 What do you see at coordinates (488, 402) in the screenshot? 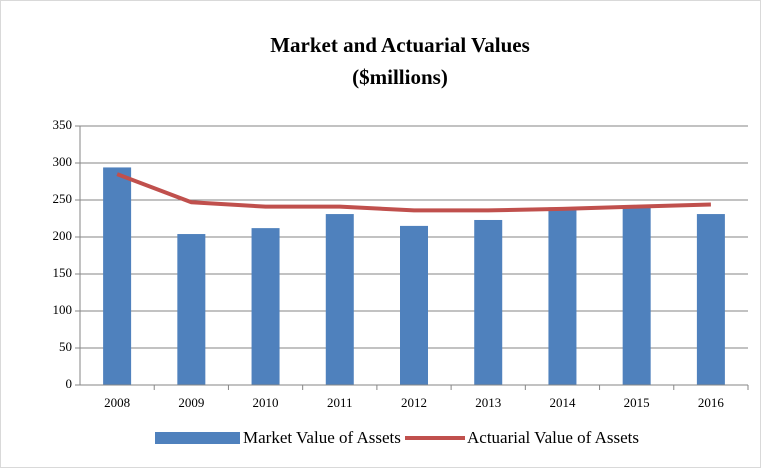
I see `x-tick-label: 2013` at bounding box center [488, 402].